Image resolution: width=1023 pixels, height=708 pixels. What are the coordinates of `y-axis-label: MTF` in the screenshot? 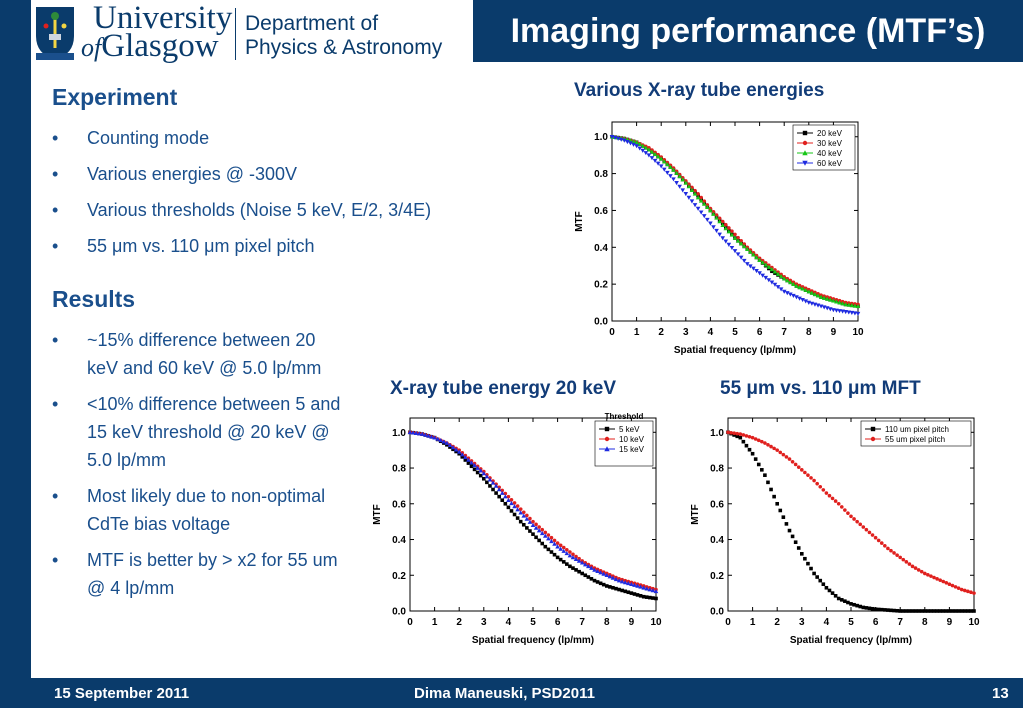 It's located at (377, 514).